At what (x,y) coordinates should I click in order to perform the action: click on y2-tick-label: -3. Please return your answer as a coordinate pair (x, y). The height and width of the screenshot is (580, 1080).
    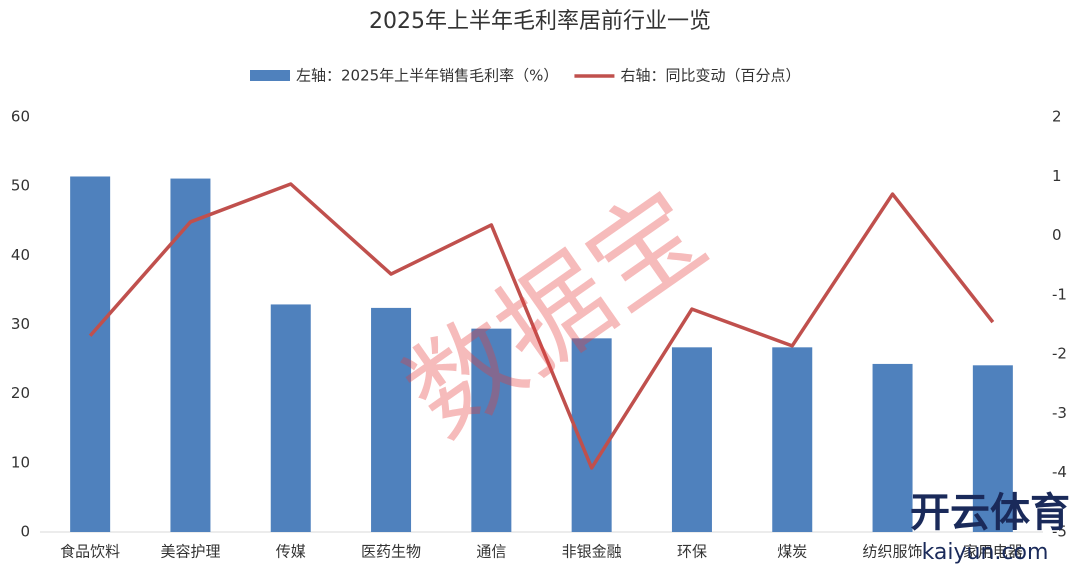
    Looking at the image, I should click on (1059, 413).